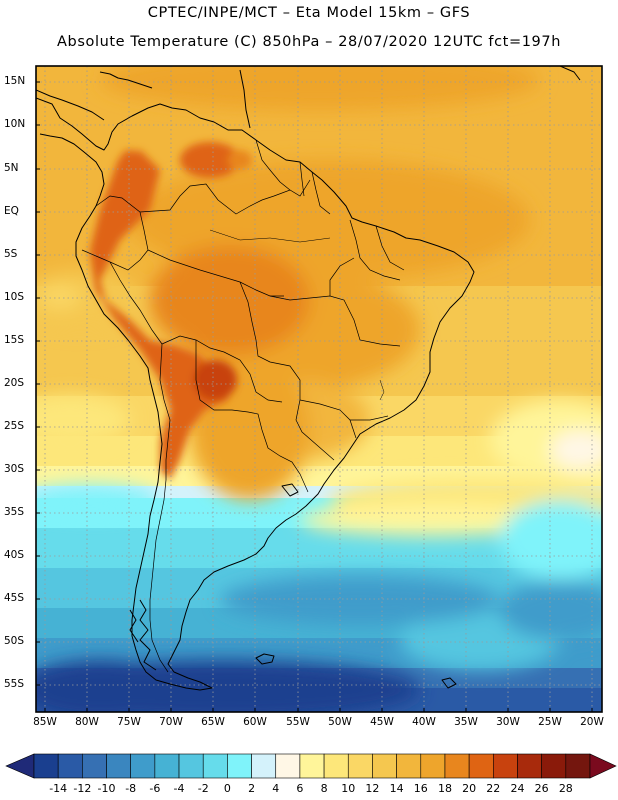 Image resolution: width=618 pixels, height=800 pixels. I want to click on lat-label: 35S, so click(14, 512).